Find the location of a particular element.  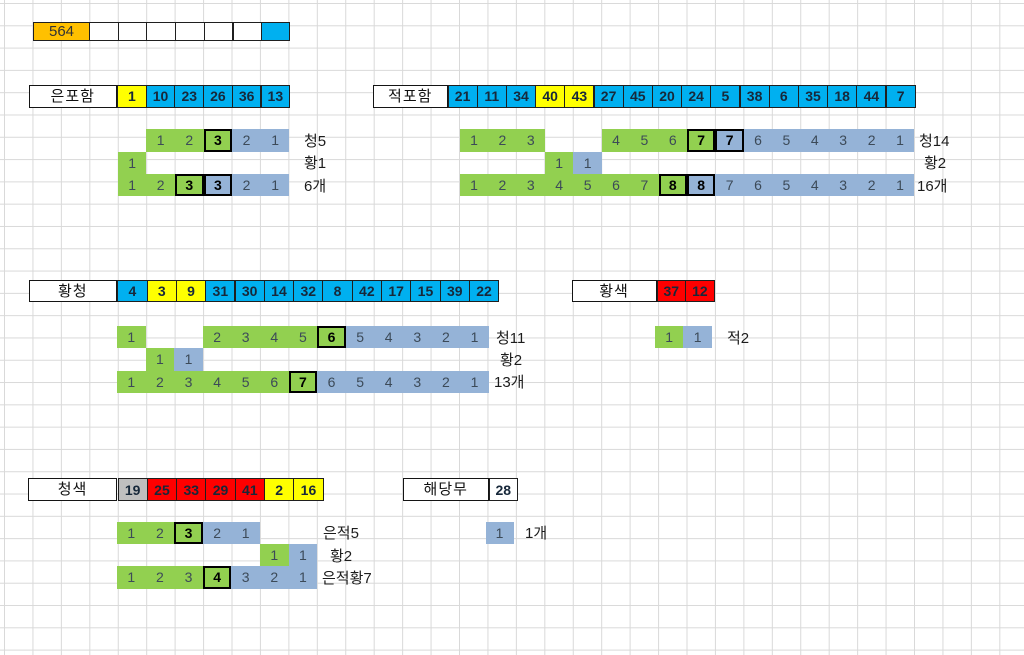

red-row-blue14-cell-14: 2 is located at coordinates (871, 140).